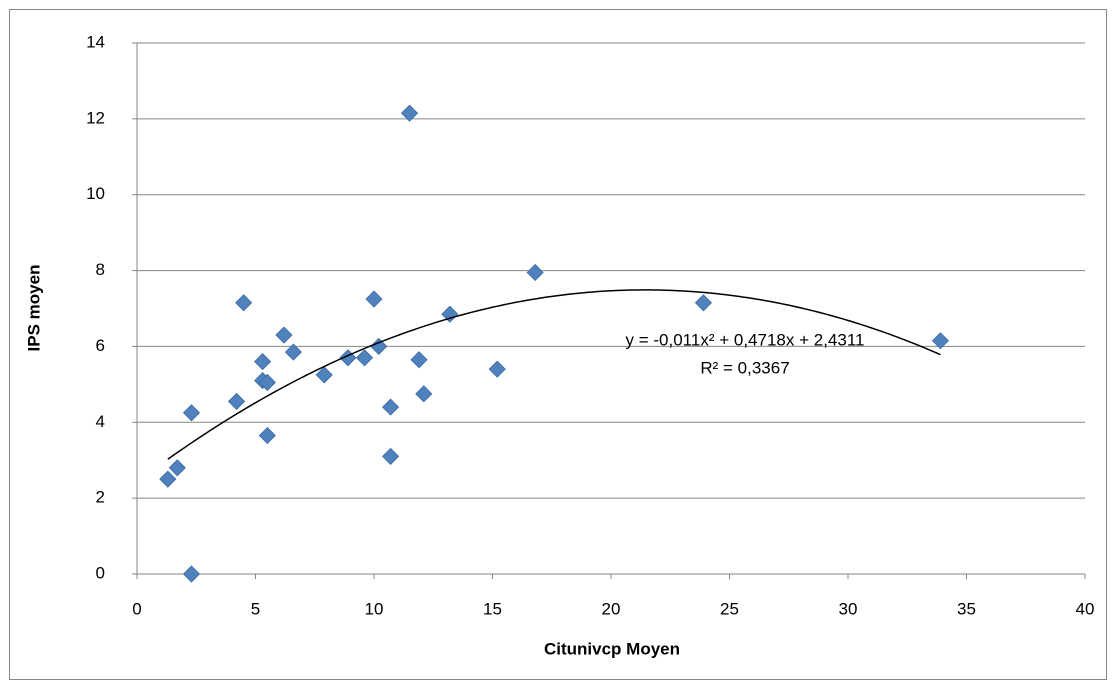  What do you see at coordinates (100, 421) in the screenshot?
I see `y-tick-label: 4` at bounding box center [100, 421].